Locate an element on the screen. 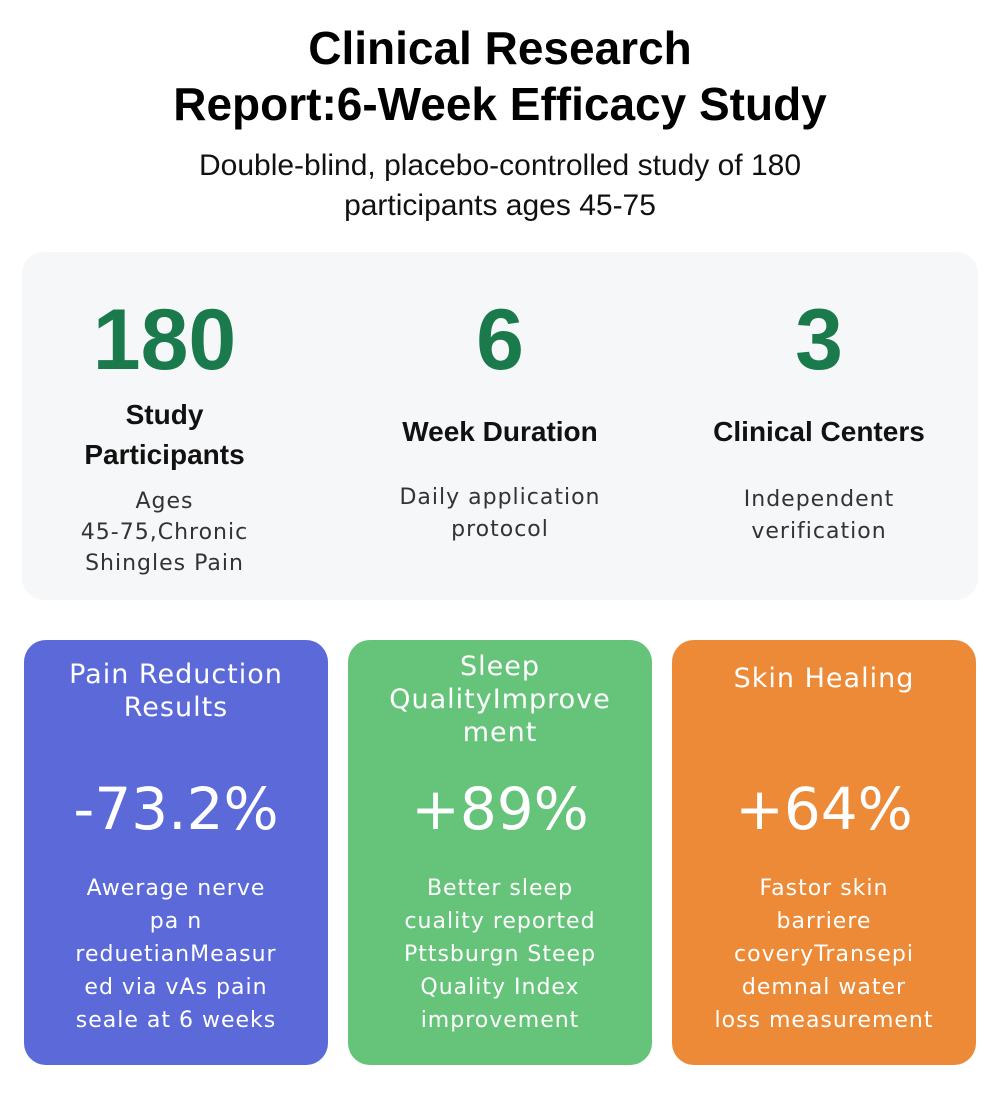 The height and width of the screenshot is (1098, 1000). card-desc-line: cuality reported is located at coordinates (500, 921).